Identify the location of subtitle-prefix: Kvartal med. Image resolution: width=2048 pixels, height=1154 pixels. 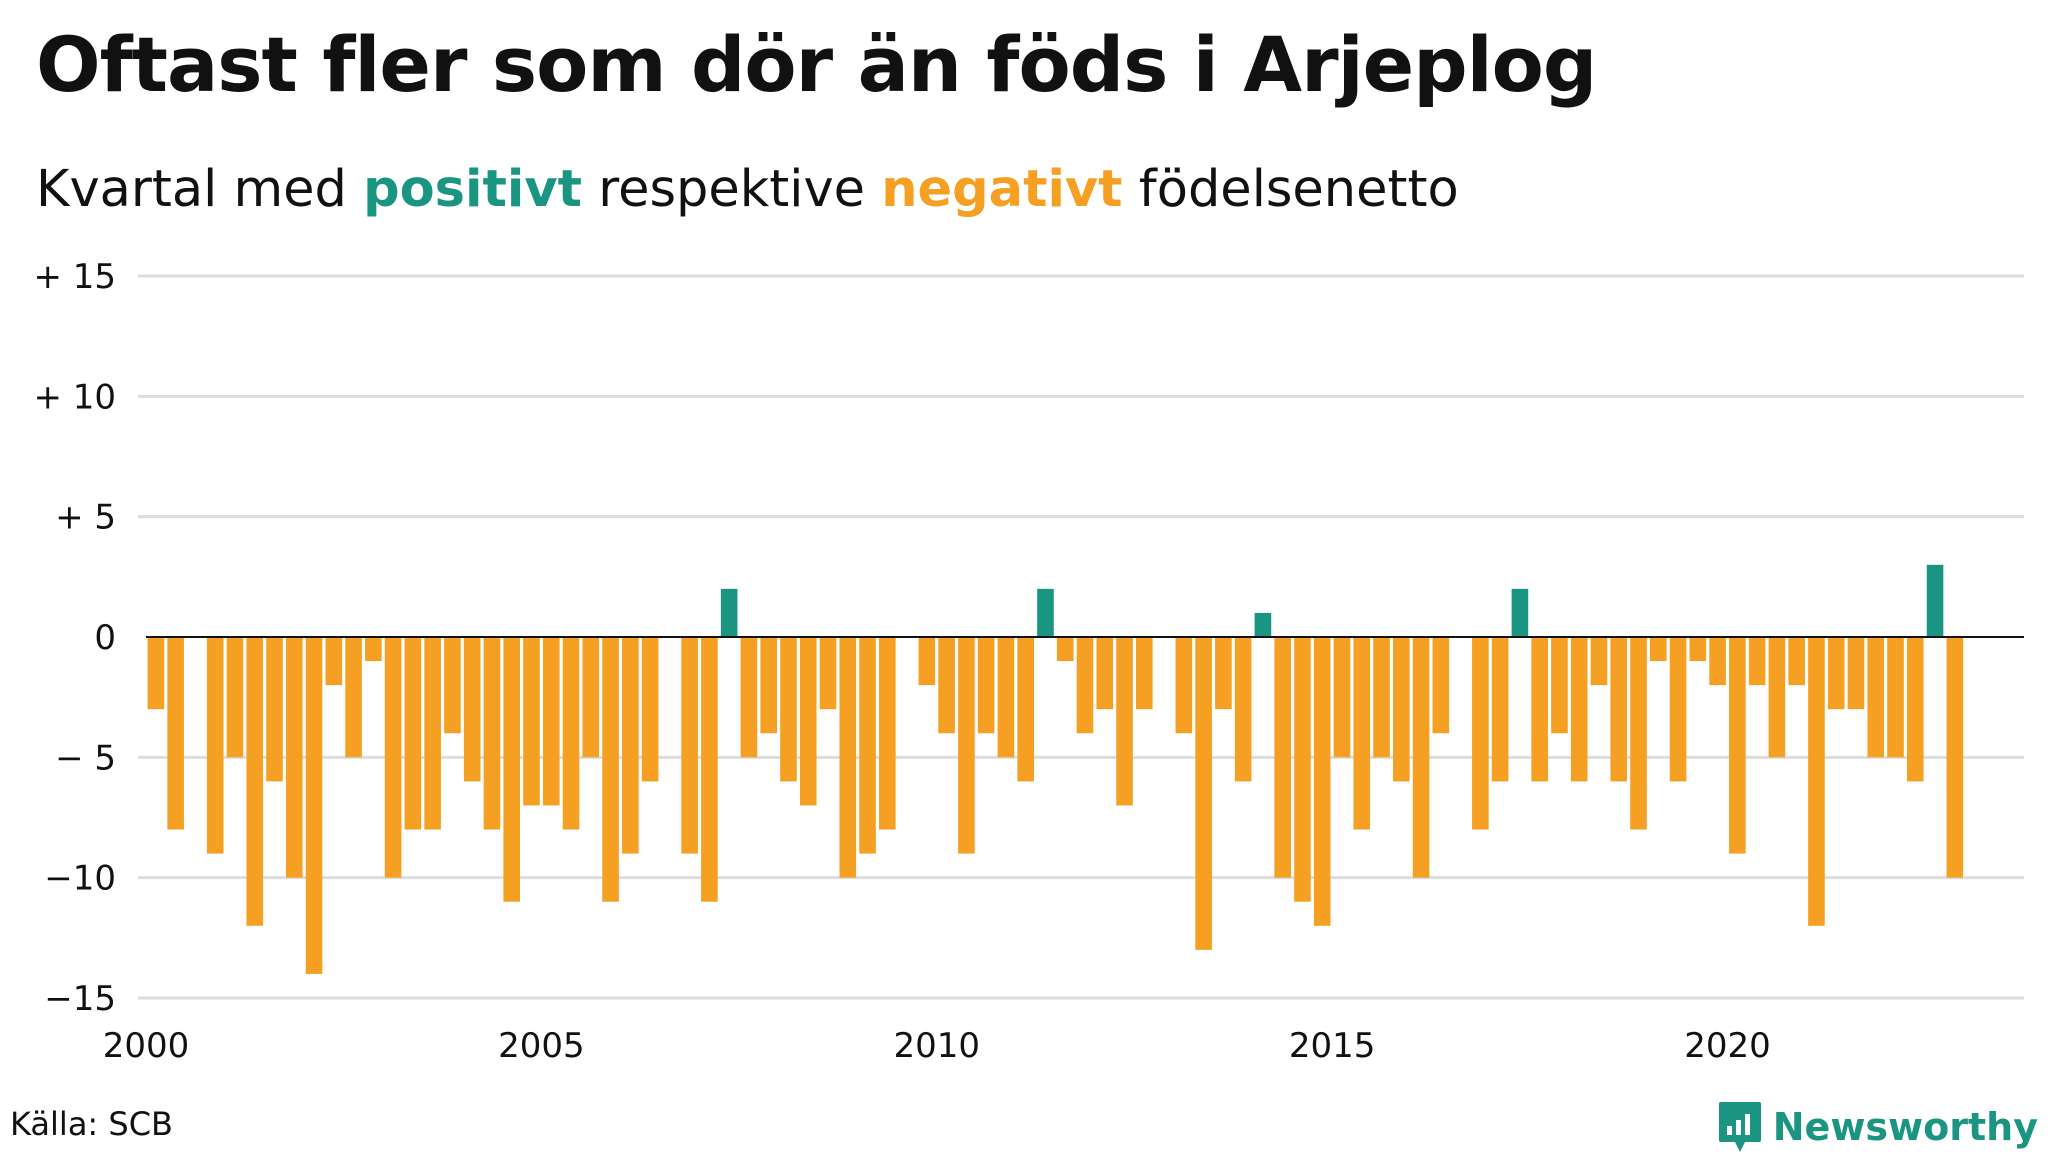
(191, 189).